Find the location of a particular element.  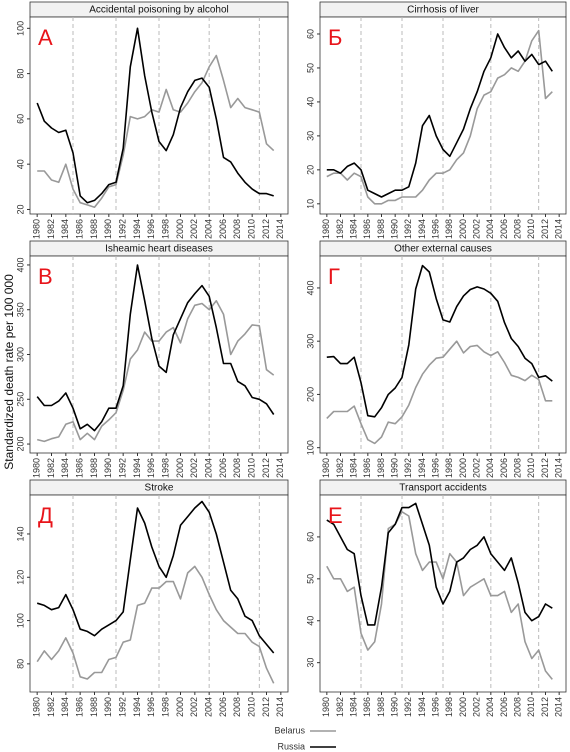

legend-label: Russia is located at coordinates (291, 746).